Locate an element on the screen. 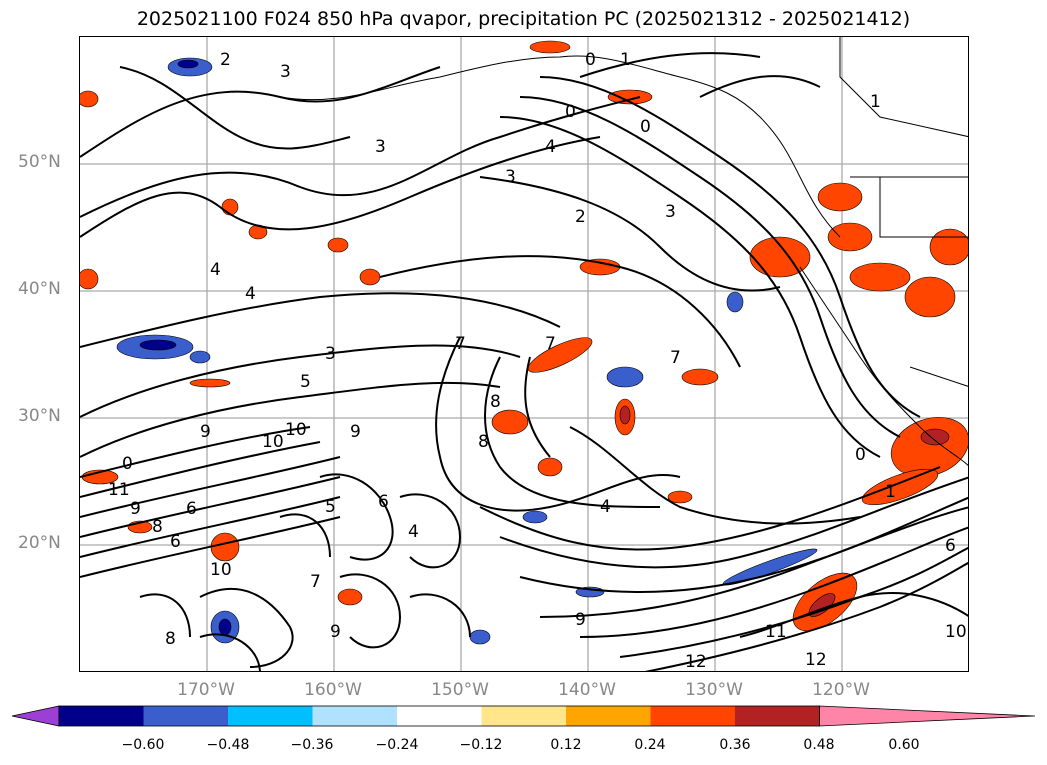 The width and height of the screenshot is (1047, 765). colorbar-tick: −0.60 is located at coordinates (143, 745).